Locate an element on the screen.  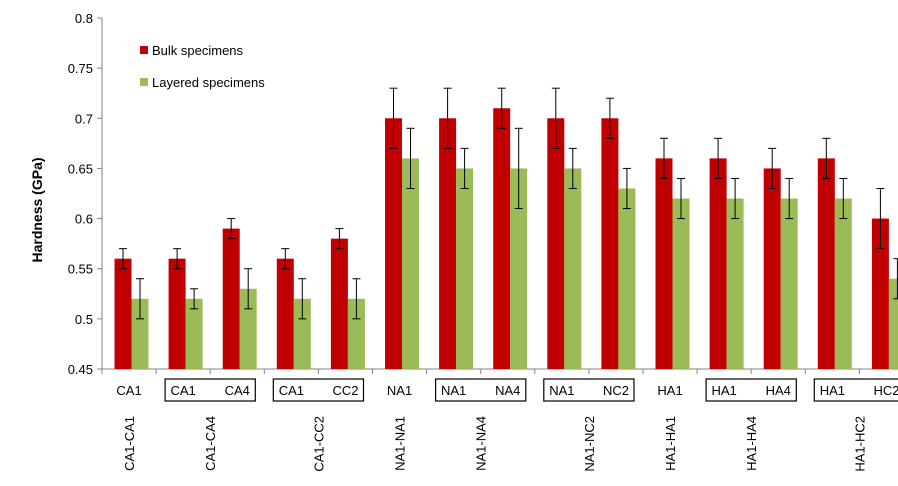
y-tick-label: 0.8 is located at coordinates (84, 18).